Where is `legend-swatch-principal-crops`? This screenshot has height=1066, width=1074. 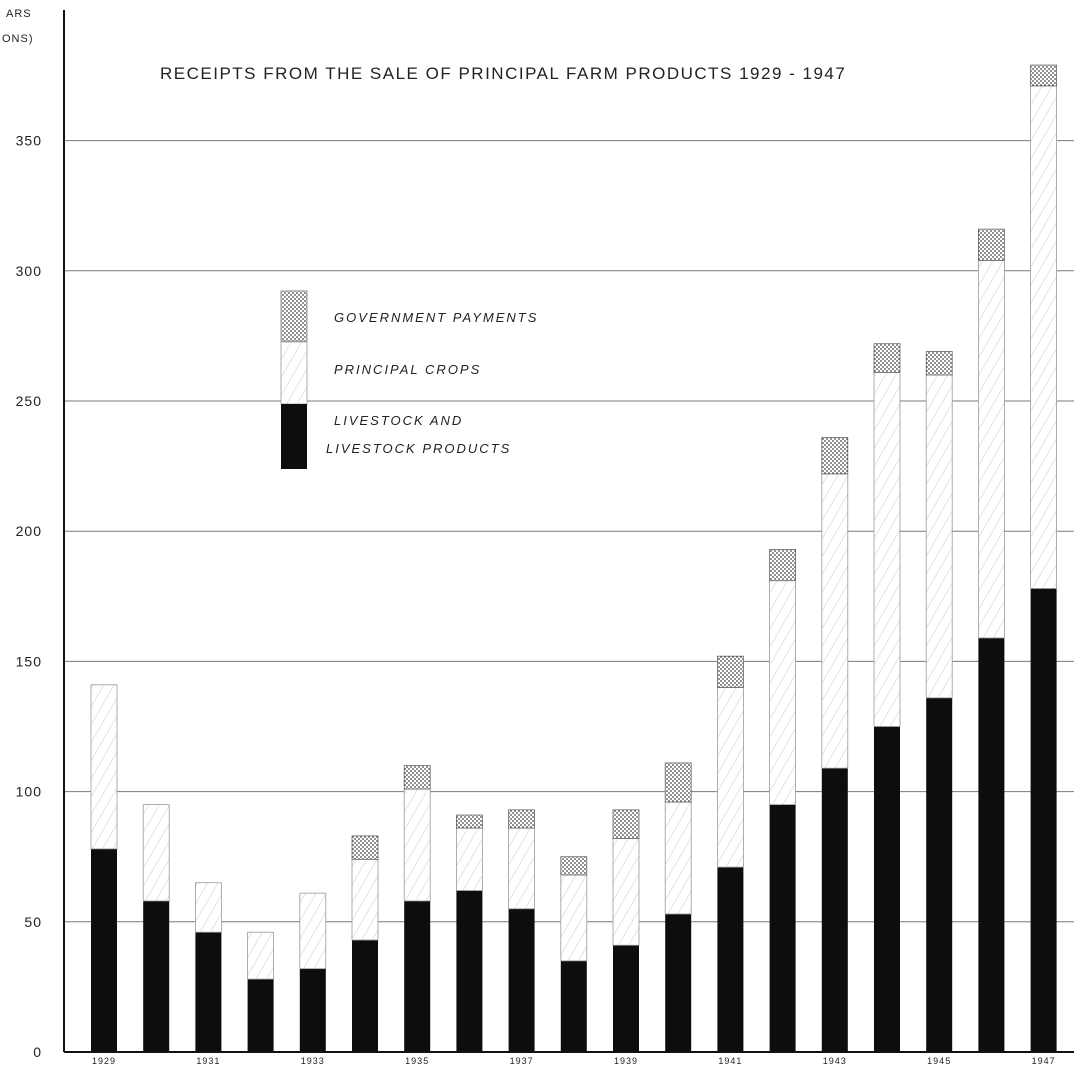 legend-swatch-principal-crops is located at coordinates (294, 373).